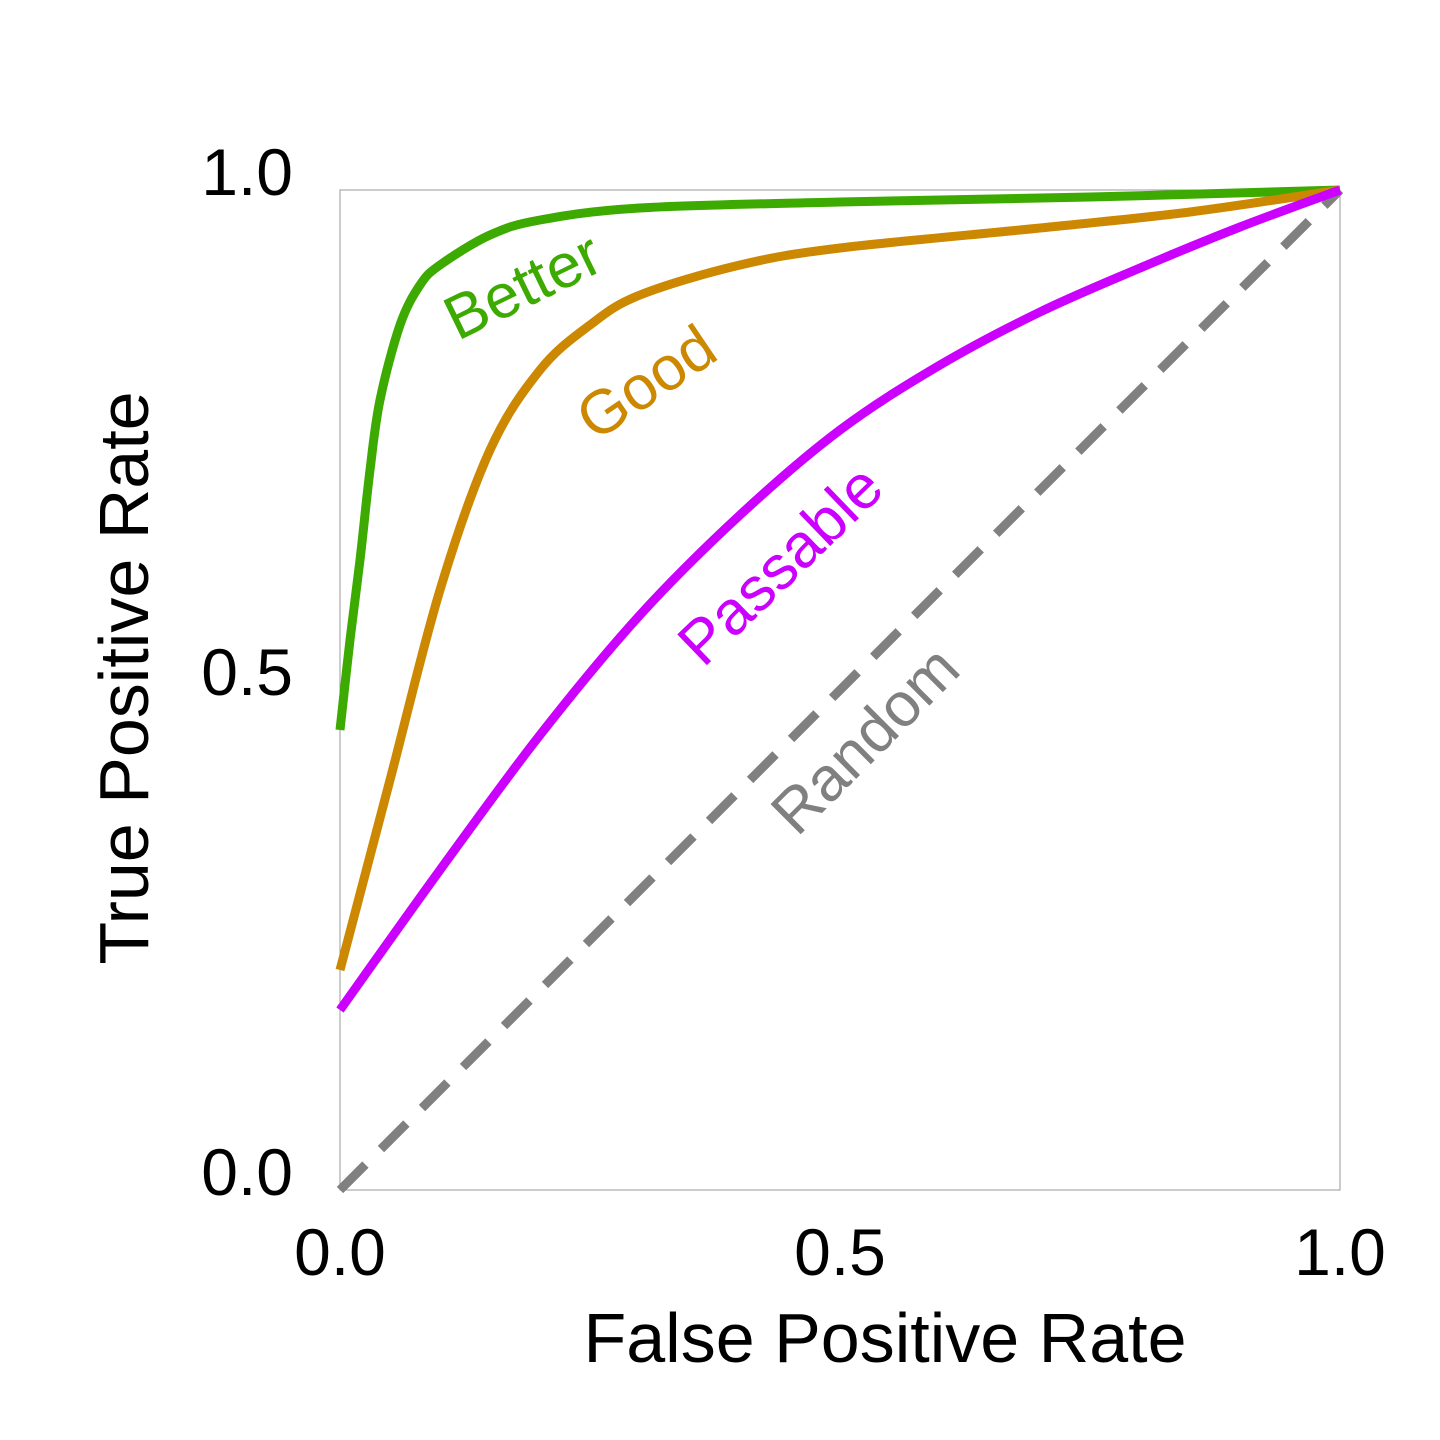 This screenshot has height=1440, width=1440. What do you see at coordinates (780, 565) in the screenshot?
I see `series-label-passable: Passable` at bounding box center [780, 565].